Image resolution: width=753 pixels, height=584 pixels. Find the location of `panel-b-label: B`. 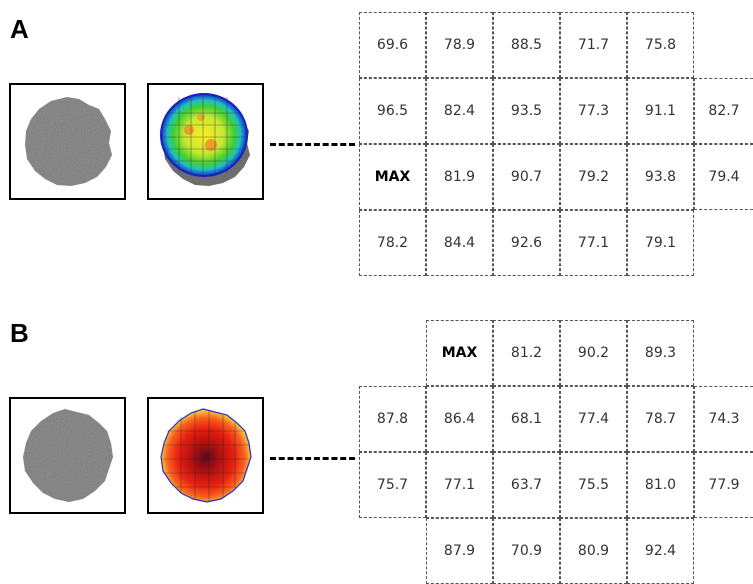

panel-b-label: B is located at coordinates (19, 333).